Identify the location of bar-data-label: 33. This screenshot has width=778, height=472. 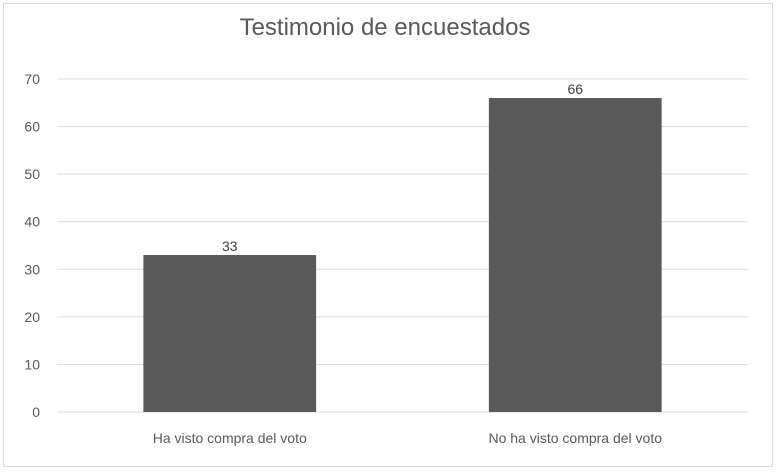
(230, 246).